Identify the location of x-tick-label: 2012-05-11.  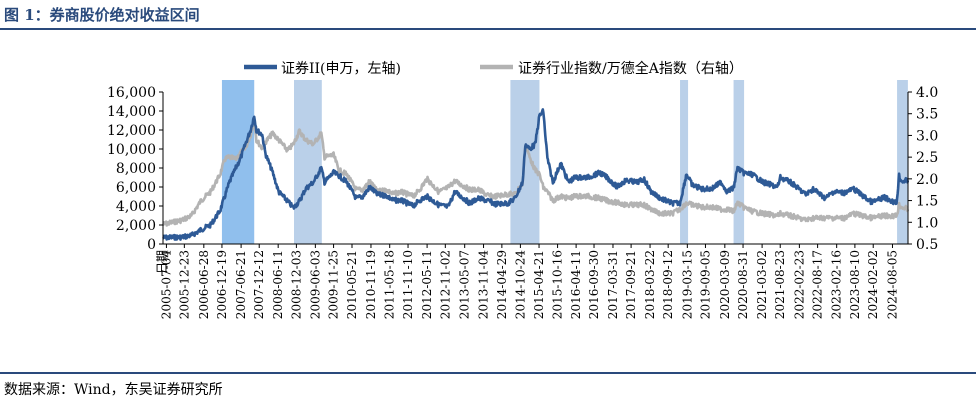
(427, 284).